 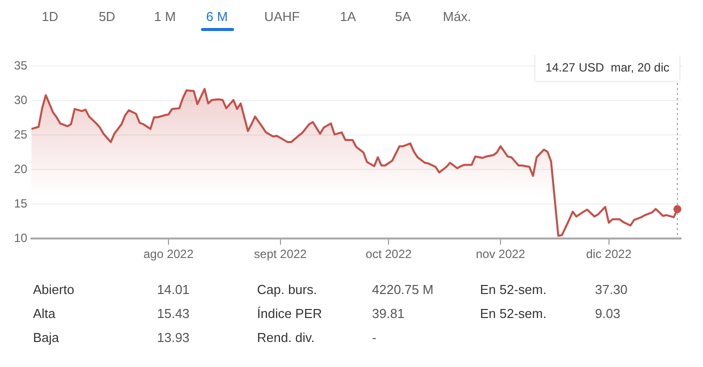 What do you see at coordinates (173, 313) in the screenshot?
I see `text: 15.43` at bounding box center [173, 313].